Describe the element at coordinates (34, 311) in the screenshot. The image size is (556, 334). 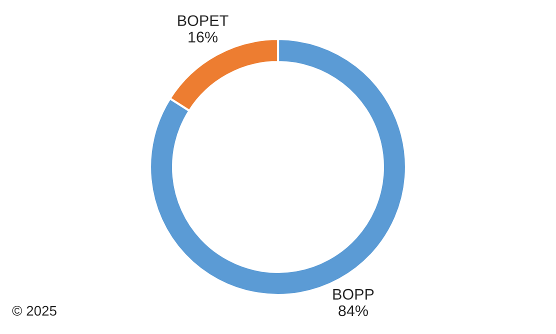
I see `text: © 2025` at that location.